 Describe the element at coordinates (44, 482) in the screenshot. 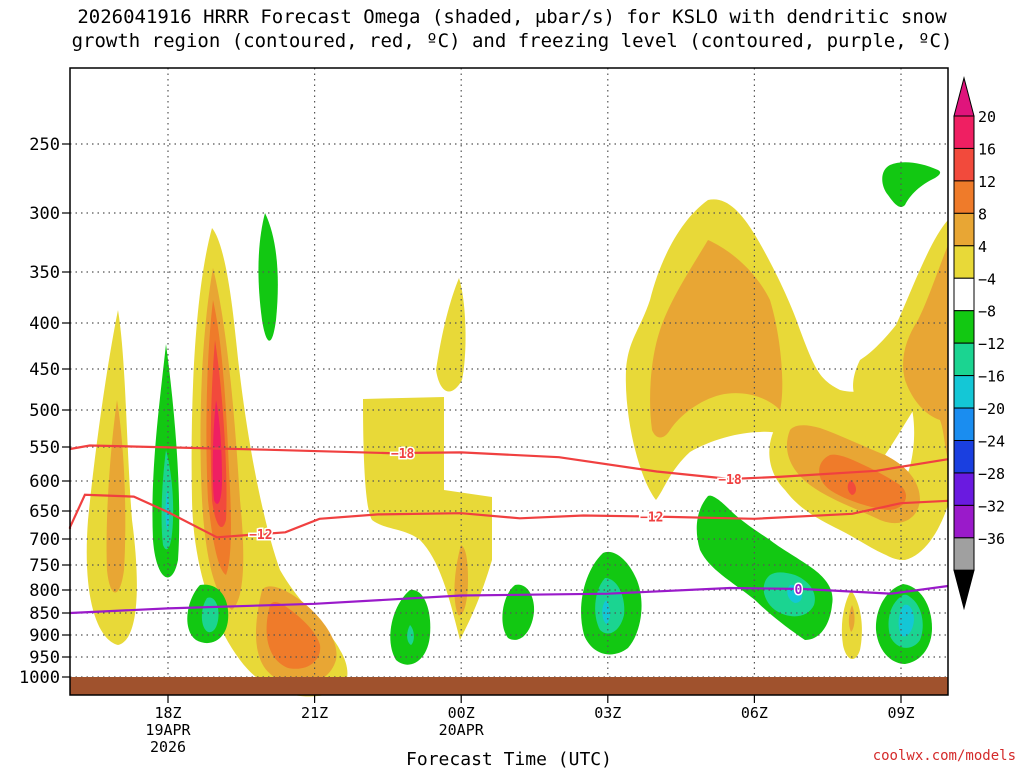

I see `y-tick-label: 600` at that location.